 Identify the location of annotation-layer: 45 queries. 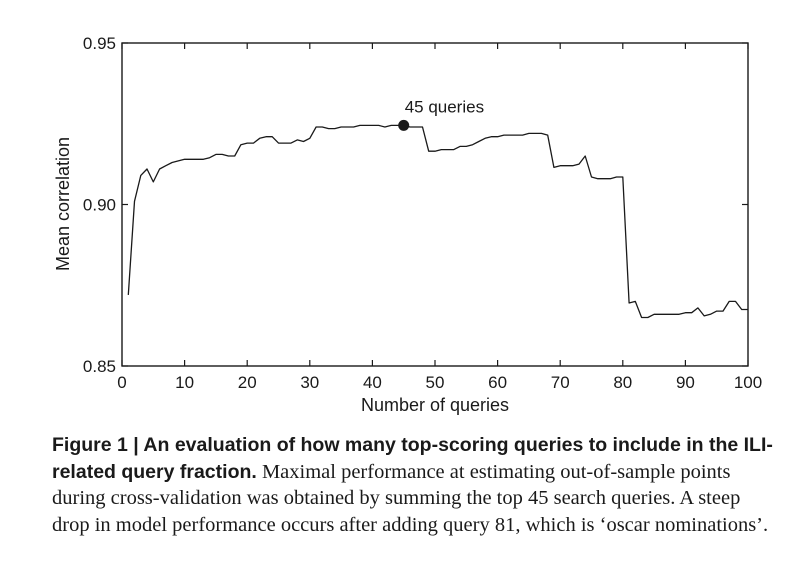
(441, 114).